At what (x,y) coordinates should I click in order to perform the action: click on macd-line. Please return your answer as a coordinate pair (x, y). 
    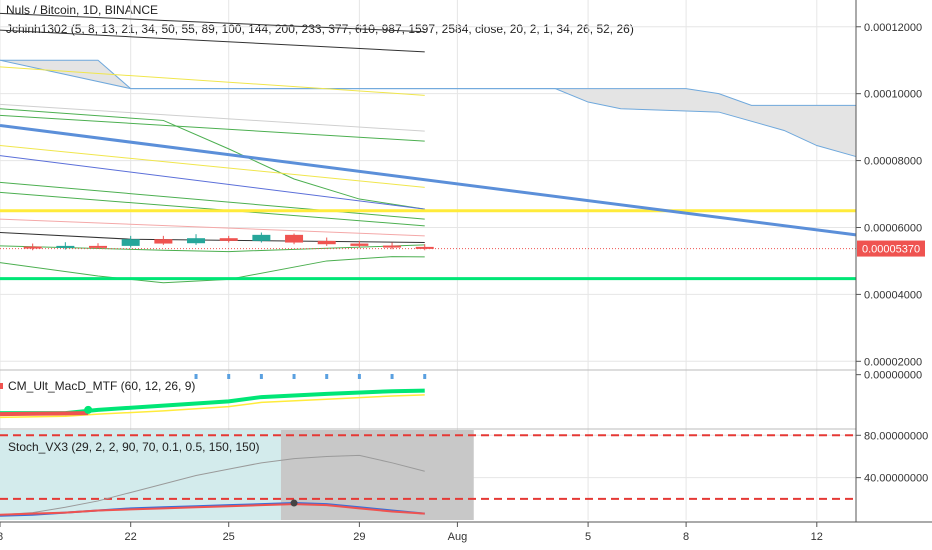
    Looking at the image, I should click on (212, 402).